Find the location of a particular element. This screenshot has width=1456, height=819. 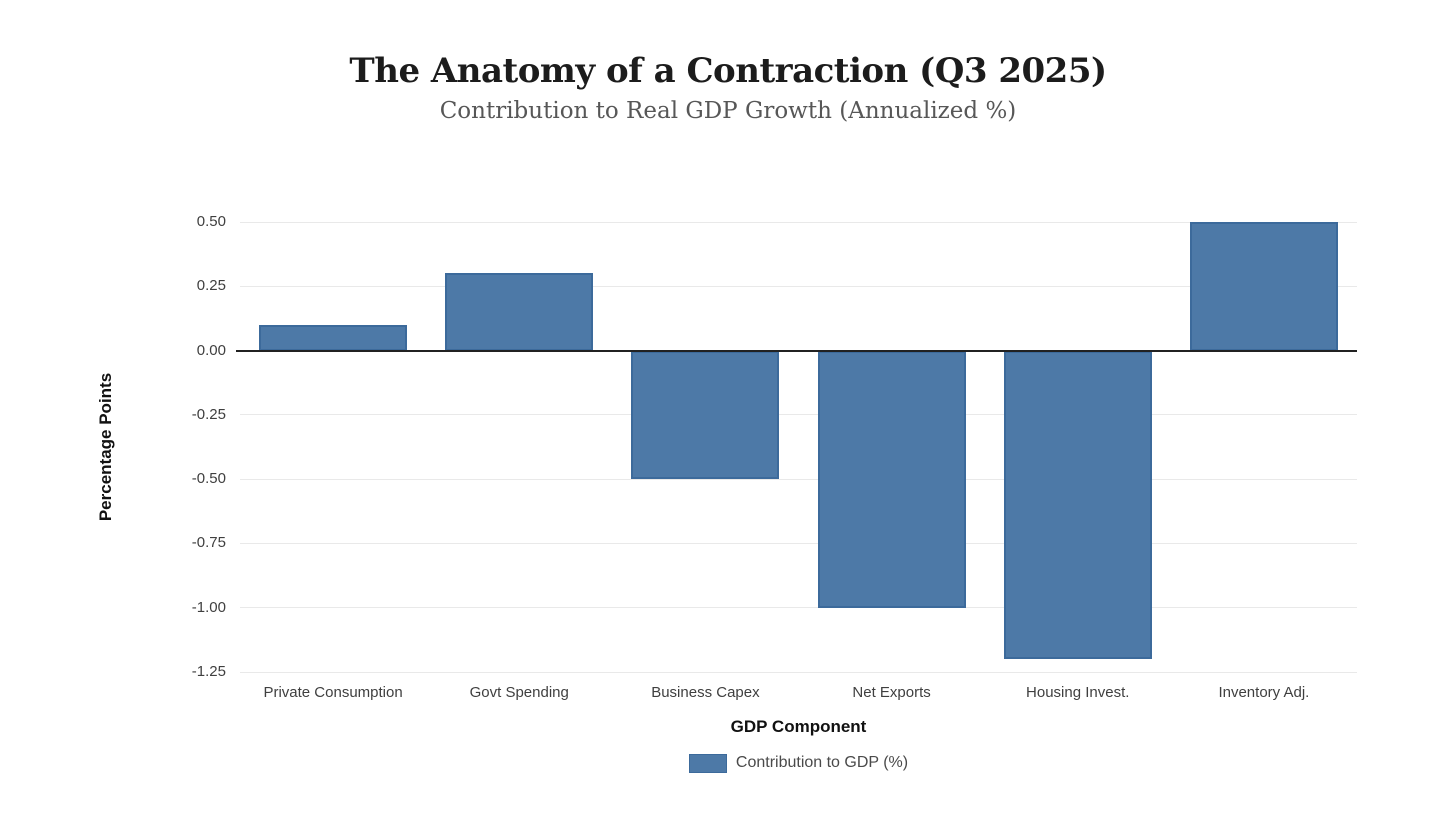

x-tick-label-private-consumption: Private Consumption is located at coordinates (333, 692).